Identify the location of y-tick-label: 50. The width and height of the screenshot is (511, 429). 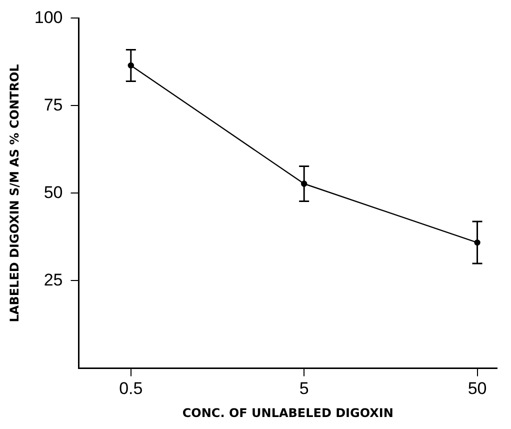
(53, 192).